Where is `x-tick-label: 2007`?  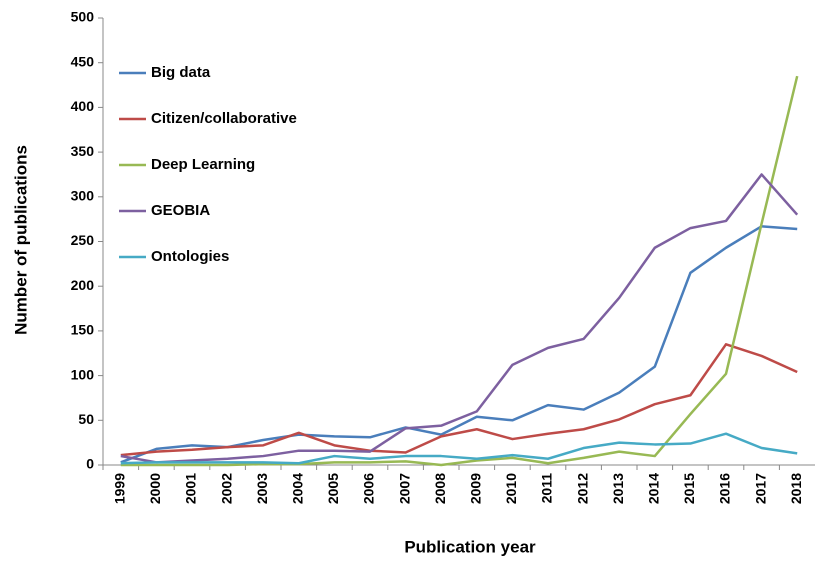 x-tick-label: 2007 is located at coordinates (404, 488).